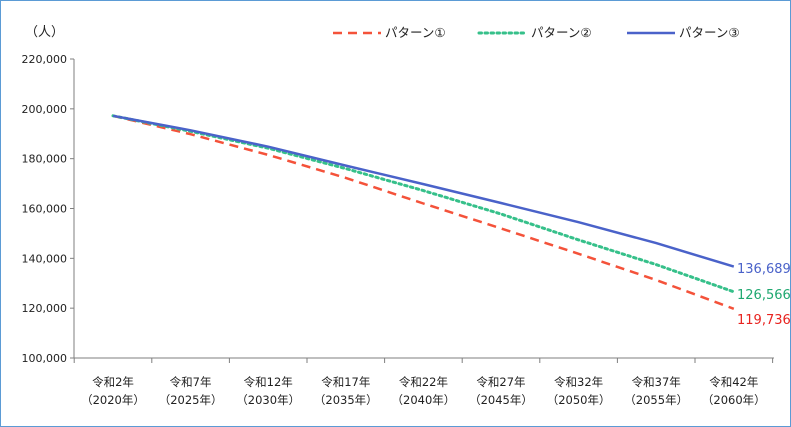 Image resolution: width=791 pixels, height=427 pixels. What do you see at coordinates (45, 308) in the screenshot?
I see `y-tick-label: 120,000` at bounding box center [45, 308].